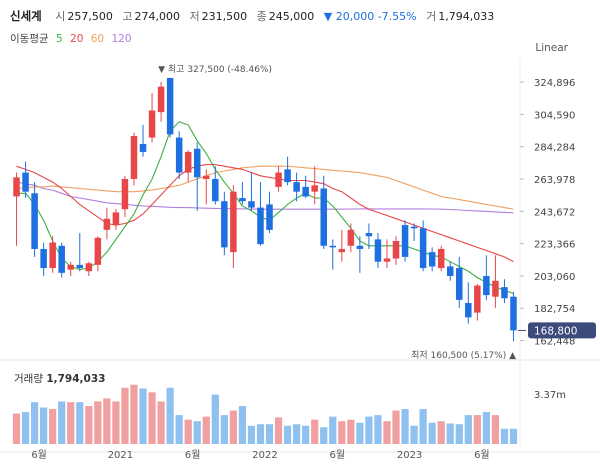  I want to click on price-tick-label: 203,060, so click(554, 277).